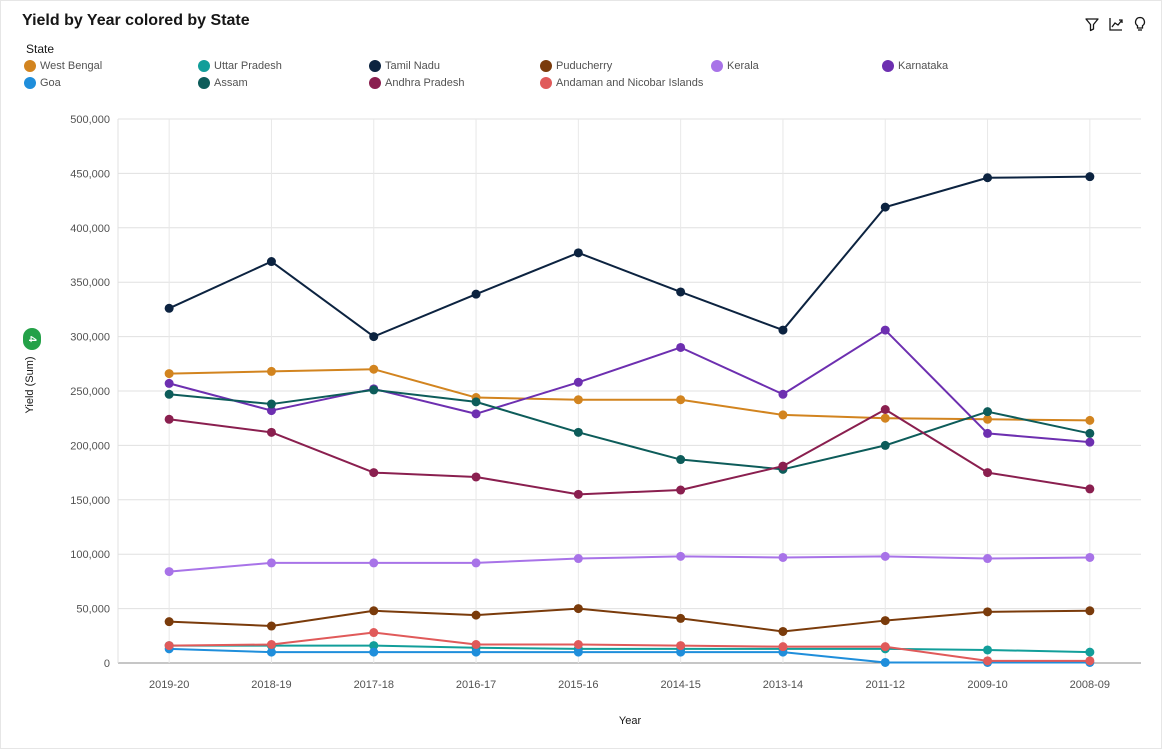 This screenshot has height=749, width=1162. Describe the element at coordinates (743, 65) in the screenshot. I see `legend-label: Kerala` at that location.